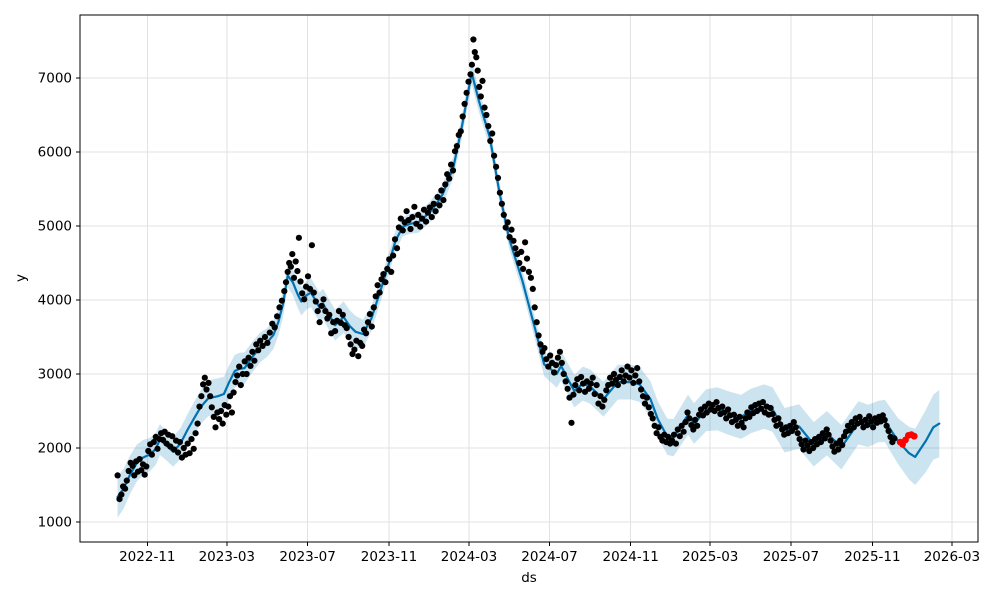 The height and width of the screenshot is (600, 1000). I want to click on x-tick-label: 2025-03, so click(710, 557).